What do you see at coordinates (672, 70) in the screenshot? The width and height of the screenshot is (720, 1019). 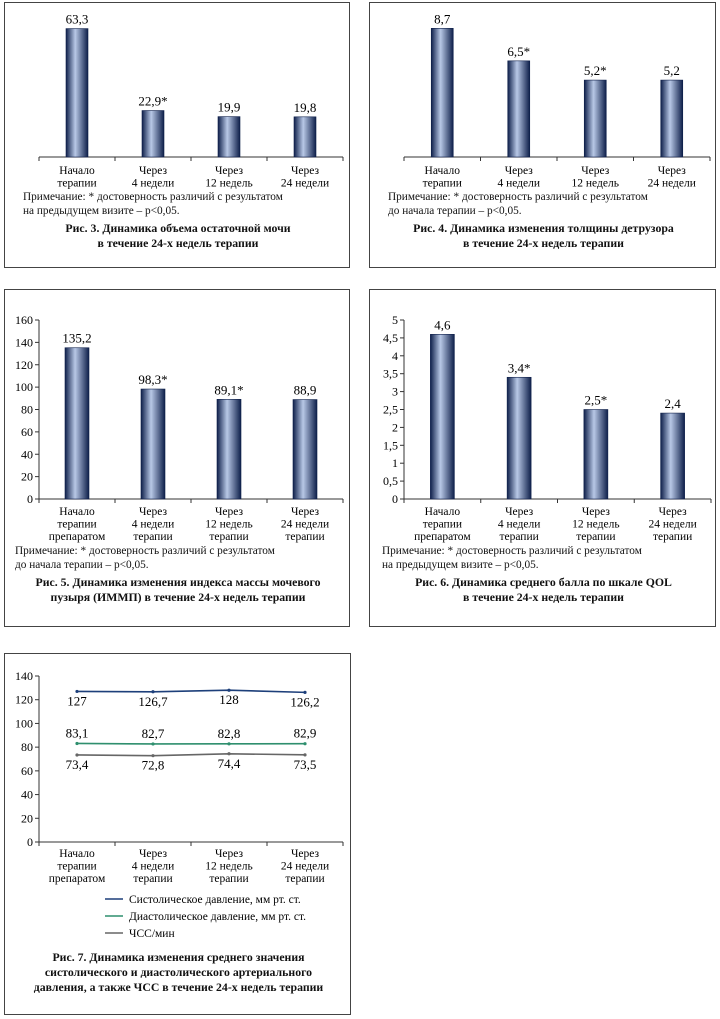 I see `figure-4-bar-label: 5,2` at bounding box center [672, 70].